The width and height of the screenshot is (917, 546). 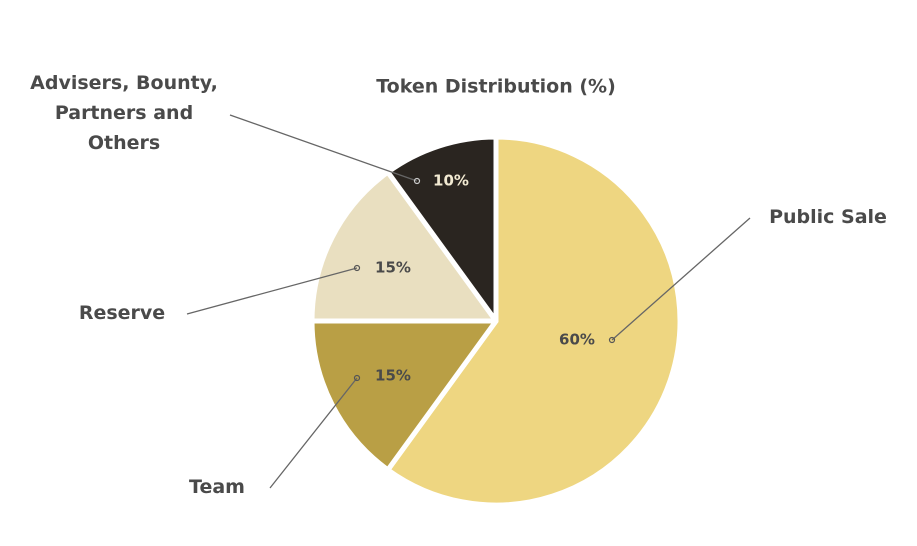 What do you see at coordinates (122, 313) in the screenshot?
I see `category-label: Reserve` at bounding box center [122, 313].